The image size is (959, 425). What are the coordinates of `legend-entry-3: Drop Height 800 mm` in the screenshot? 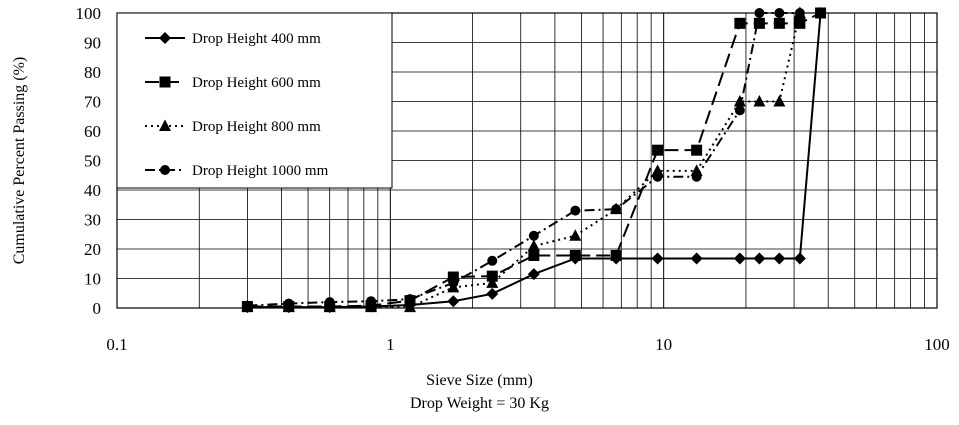 It's located at (233, 127).